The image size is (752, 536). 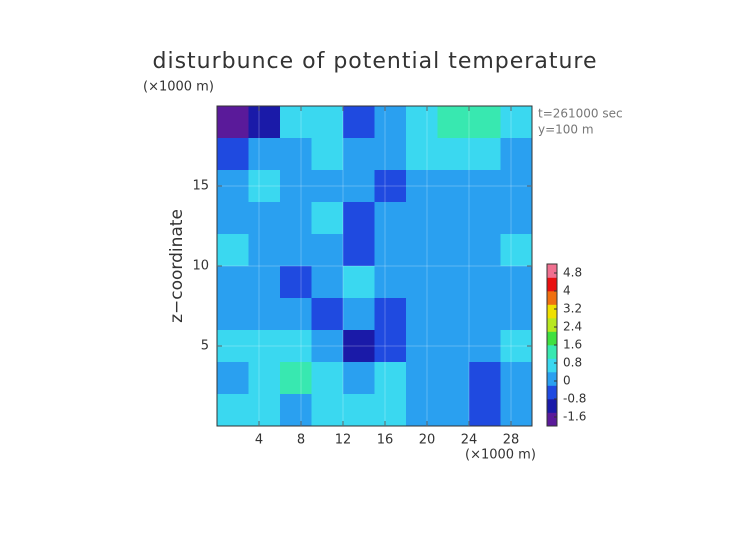 I want to click on colorbar-tick-label: 1.6, so click(x=572, y=345).